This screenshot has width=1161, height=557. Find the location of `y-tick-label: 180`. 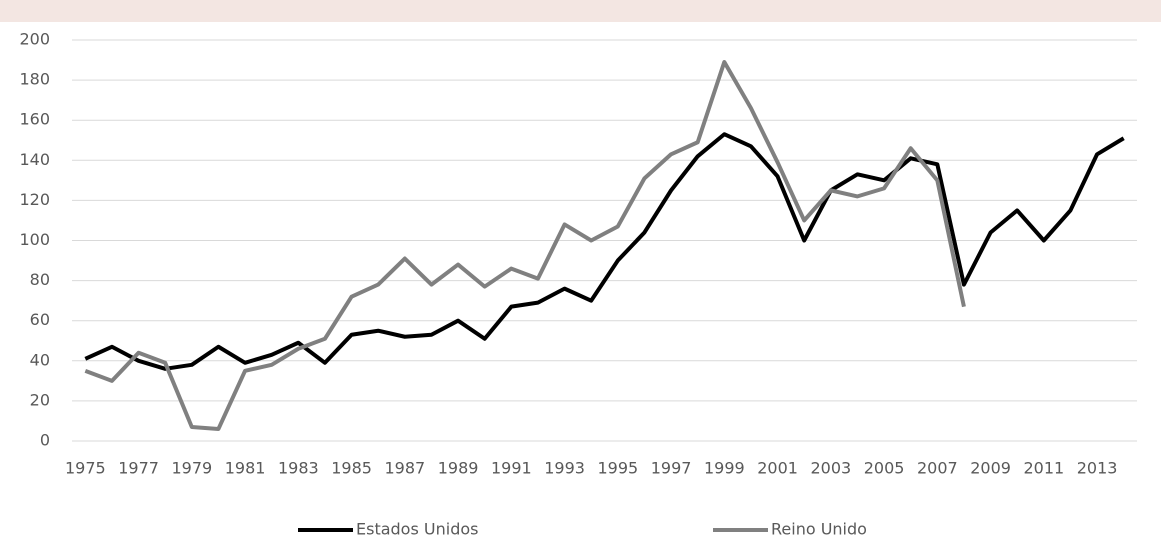

y-tick-label: 180 is located at coordinates (34, 79).